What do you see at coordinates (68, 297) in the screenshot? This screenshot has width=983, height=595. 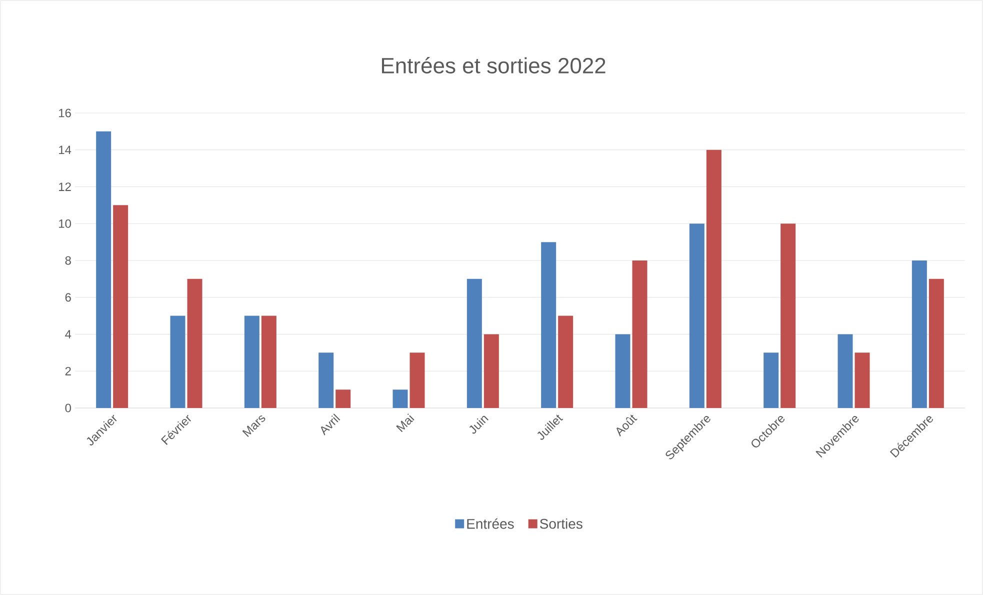 I see `y-tick-label: 6` at bounding box center [68, 297].